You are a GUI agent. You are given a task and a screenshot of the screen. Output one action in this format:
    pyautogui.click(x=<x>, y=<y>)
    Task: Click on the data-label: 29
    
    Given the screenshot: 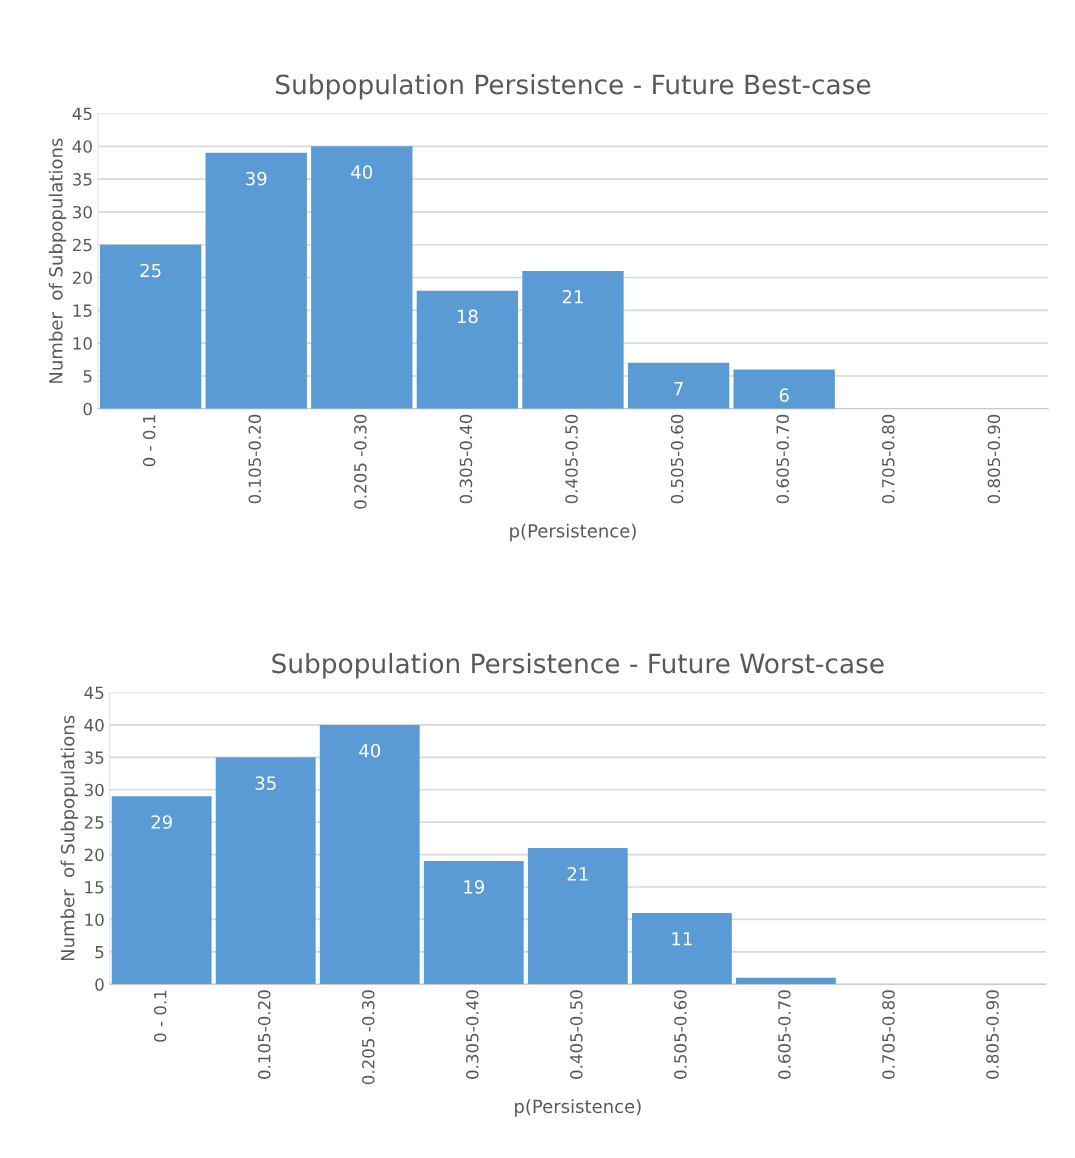 What is the action you would take?
    pyautogui.click(x=161, y=822)
    